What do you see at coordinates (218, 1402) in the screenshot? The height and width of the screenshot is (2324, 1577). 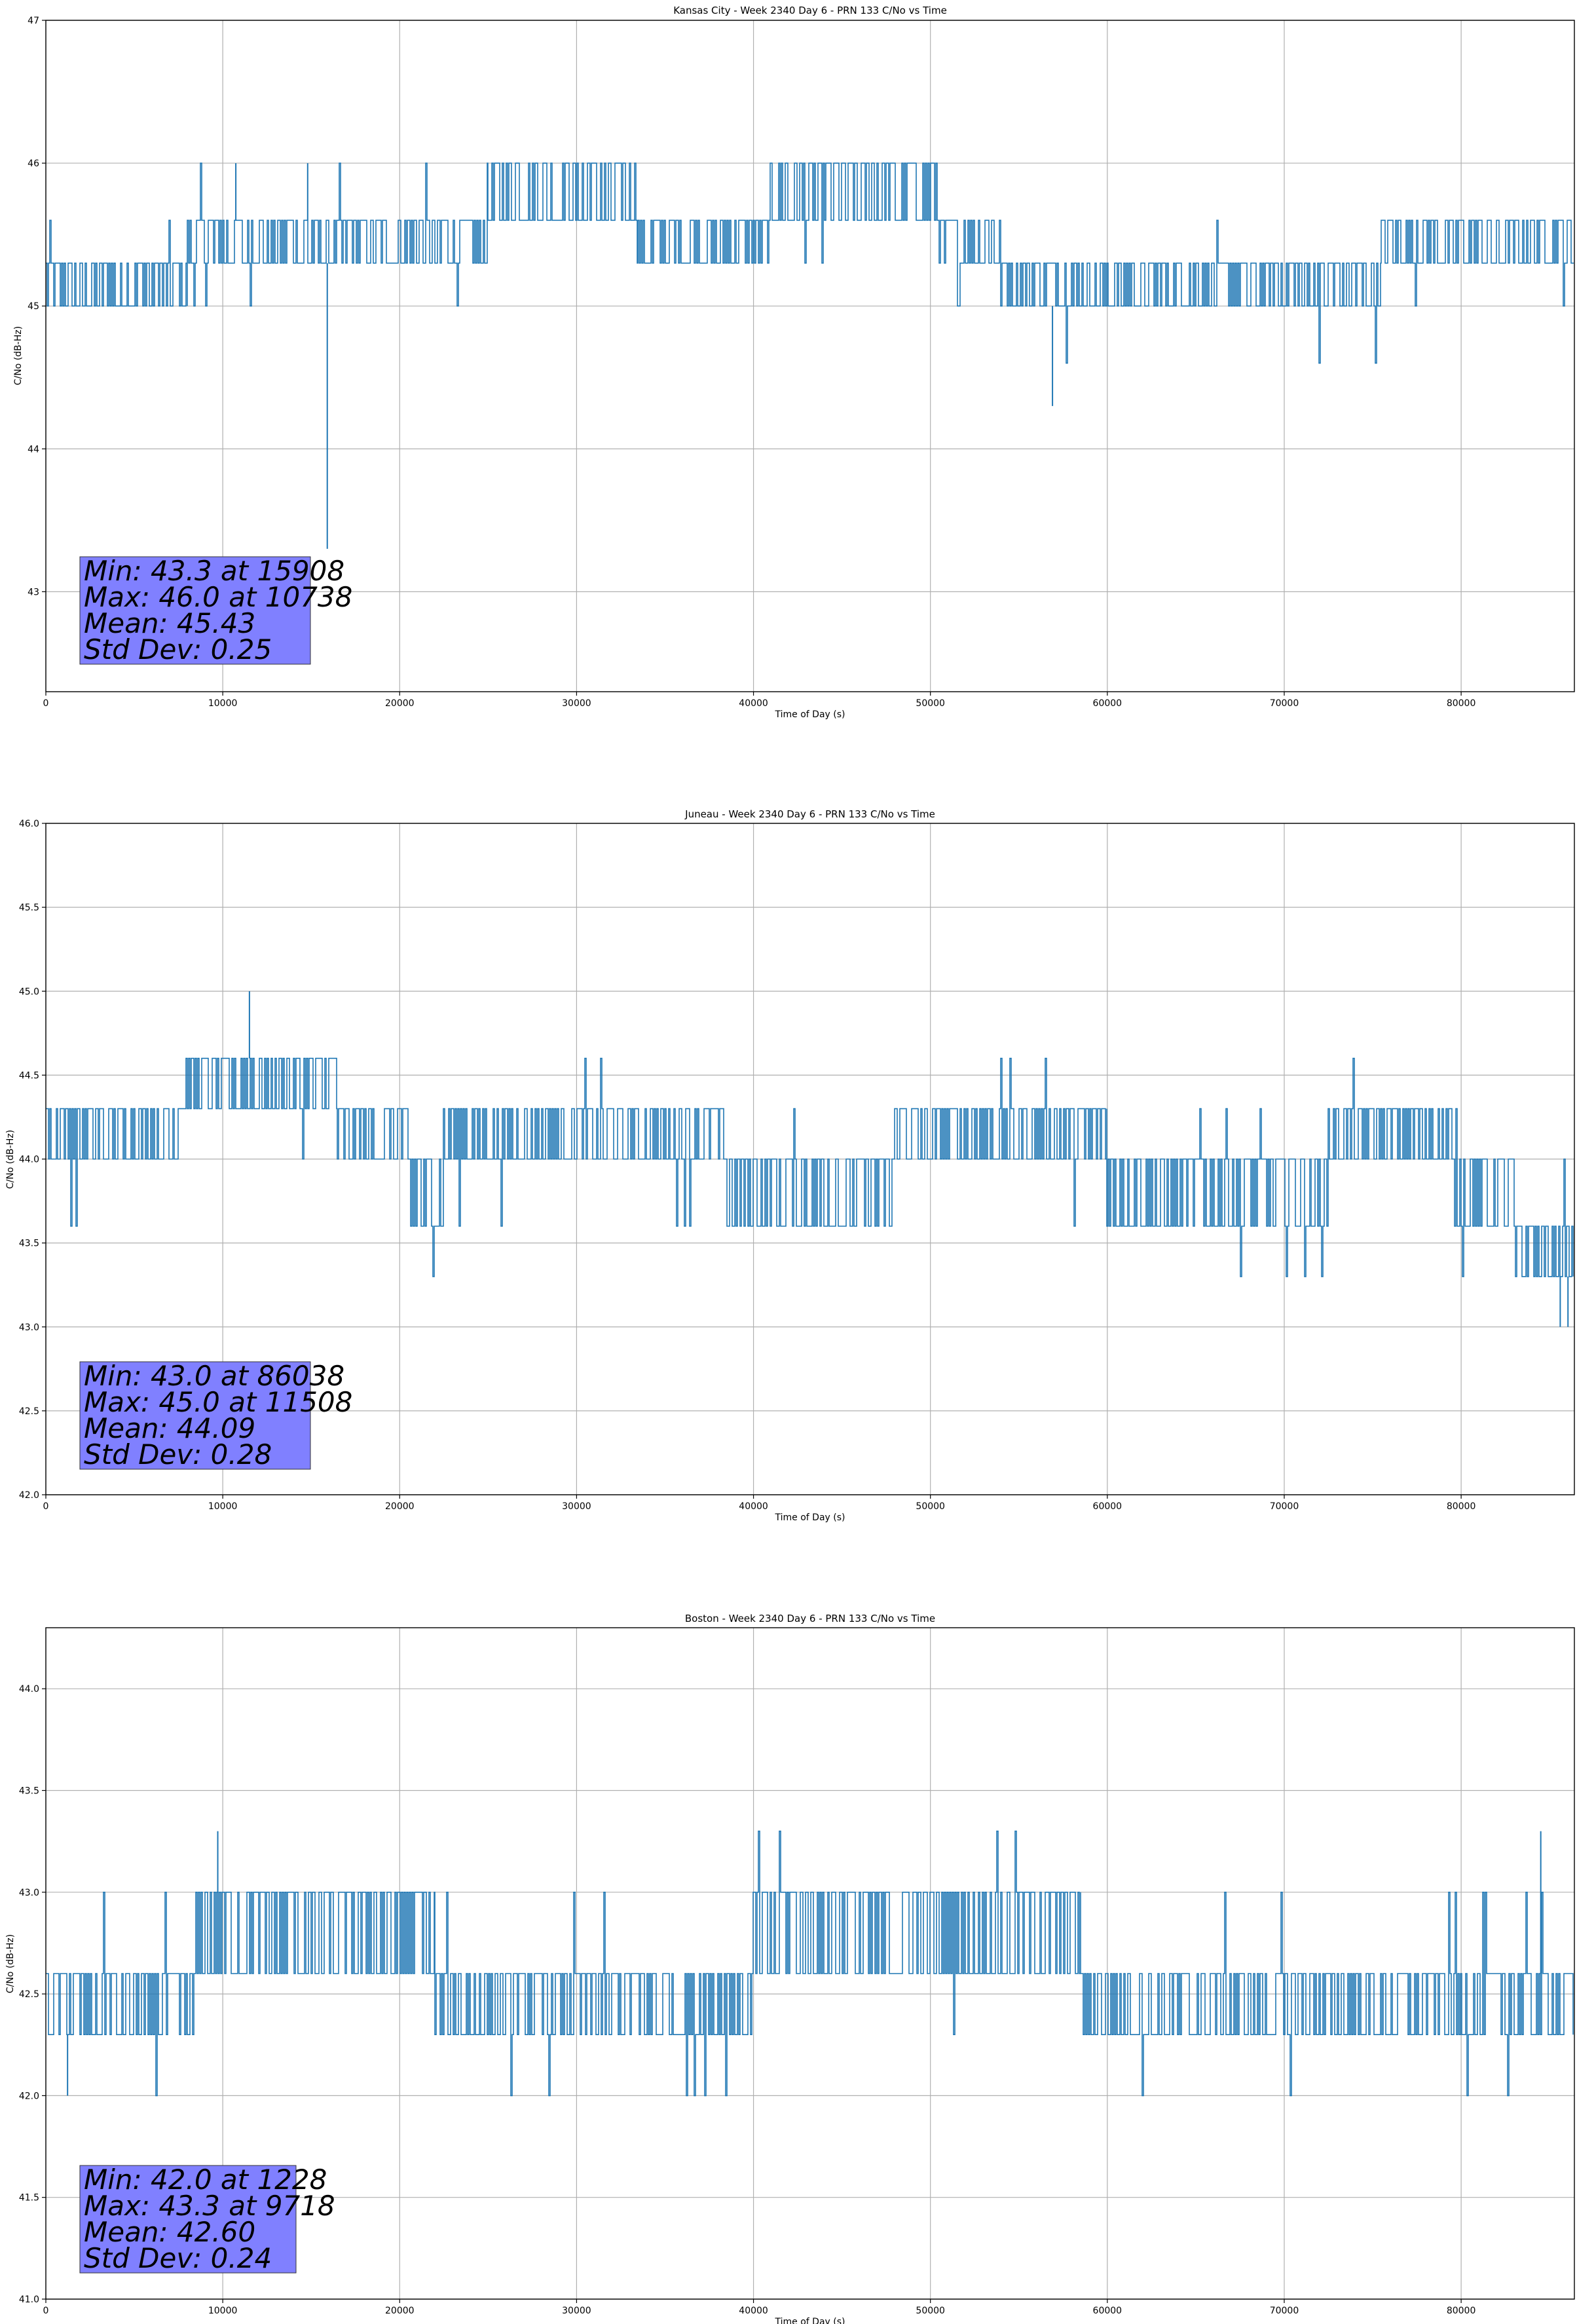 I see `stats-max: Max: 45.0 at 11508` at bounding box center [218, 1402].